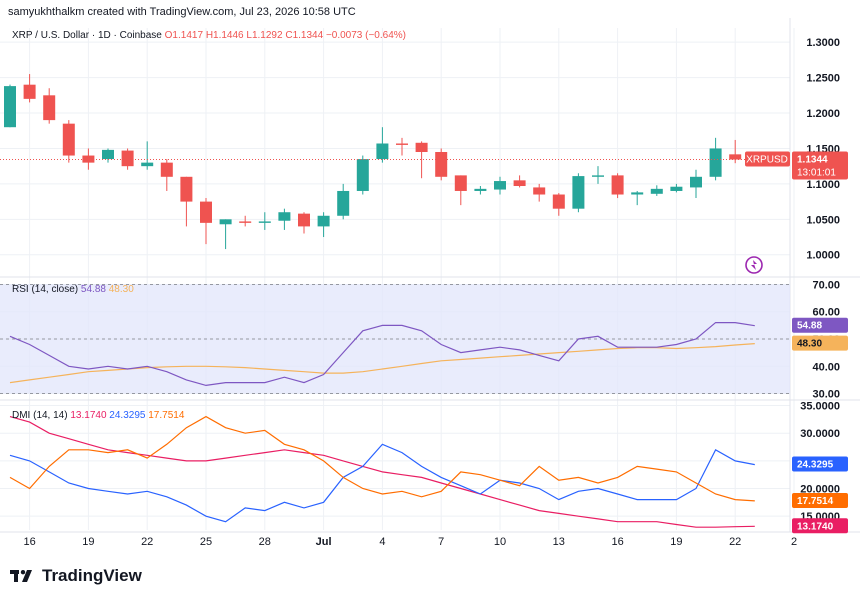  Describe the element at coordinates (88, 35) in the screenshot. I see `price-legend-title: XRP / U.S. Dollar · 1D · Coinbase` at that location.